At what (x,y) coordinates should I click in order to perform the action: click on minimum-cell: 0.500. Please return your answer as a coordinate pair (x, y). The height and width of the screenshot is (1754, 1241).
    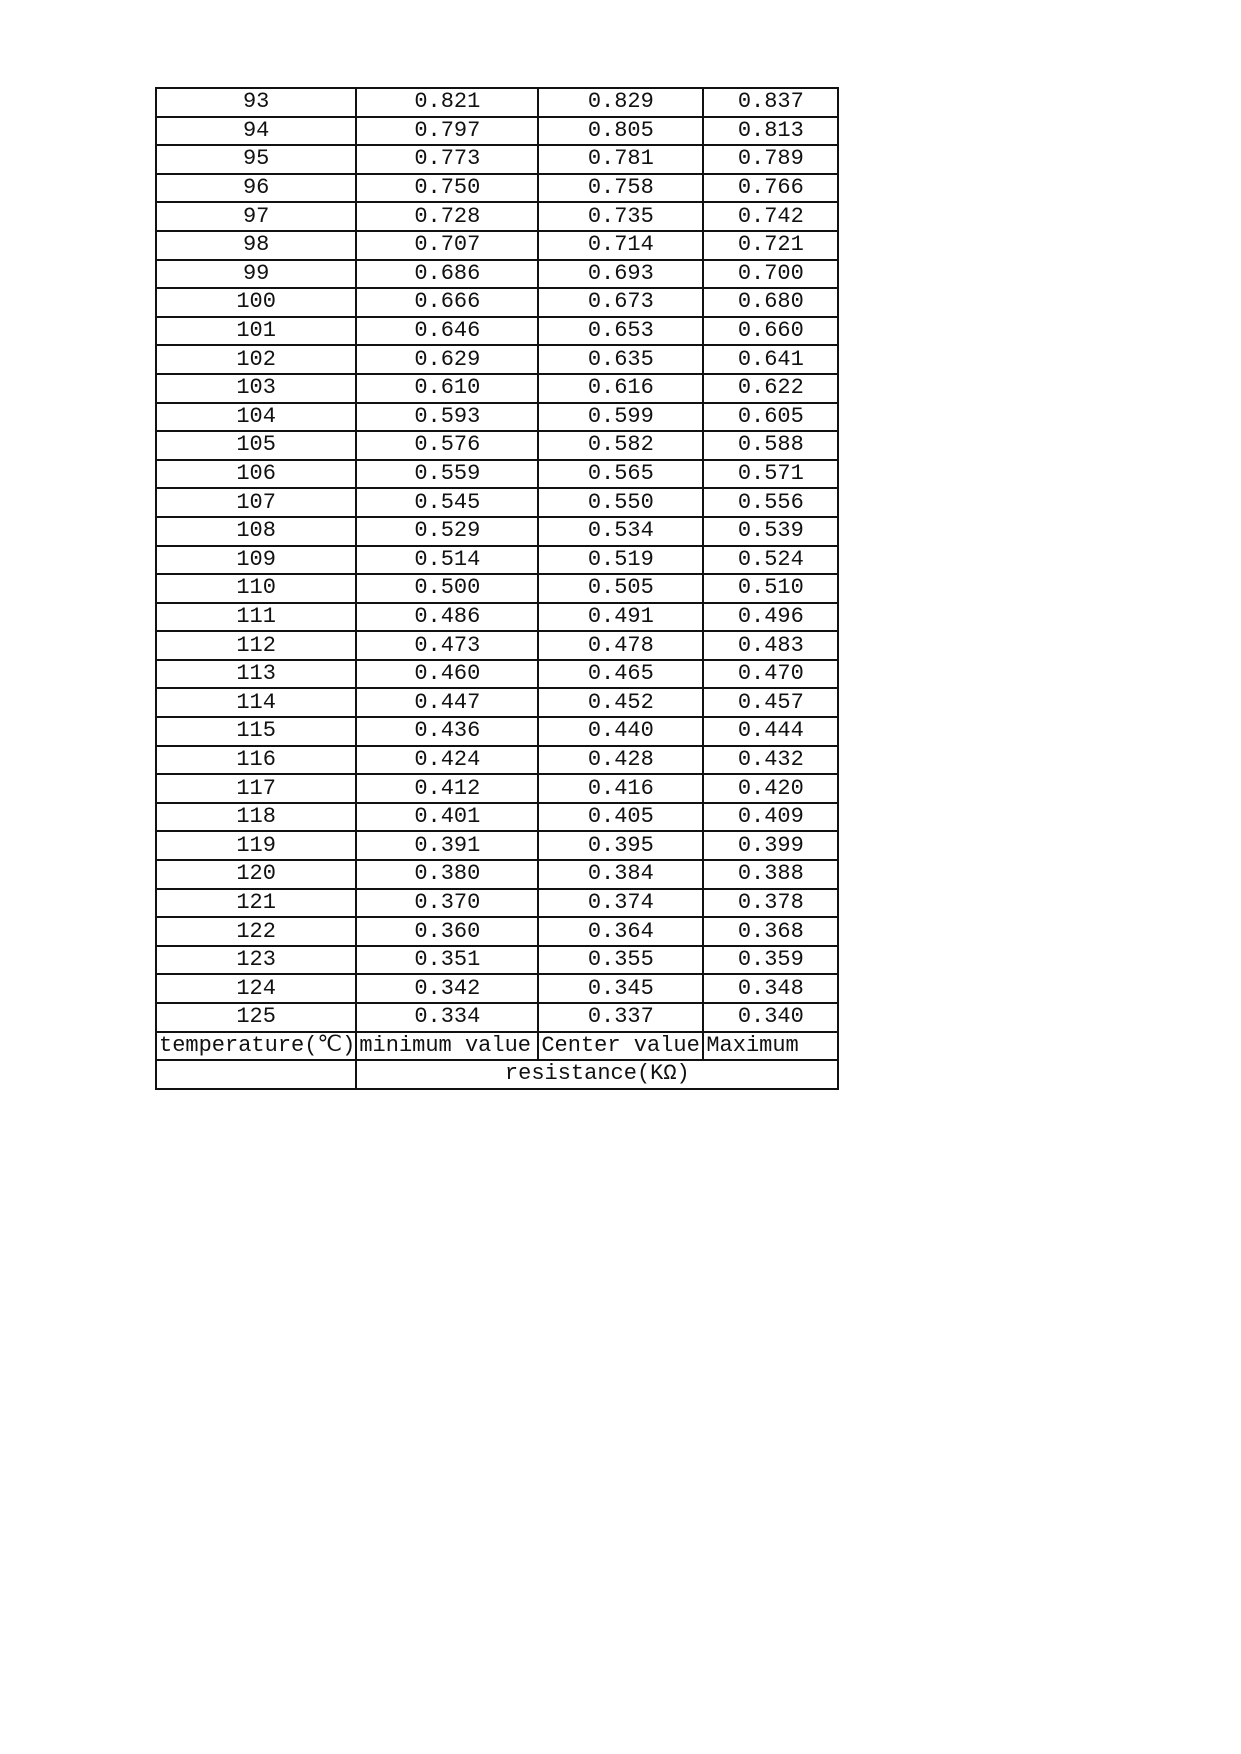
    Looking at the image, I should click on (447, 588).